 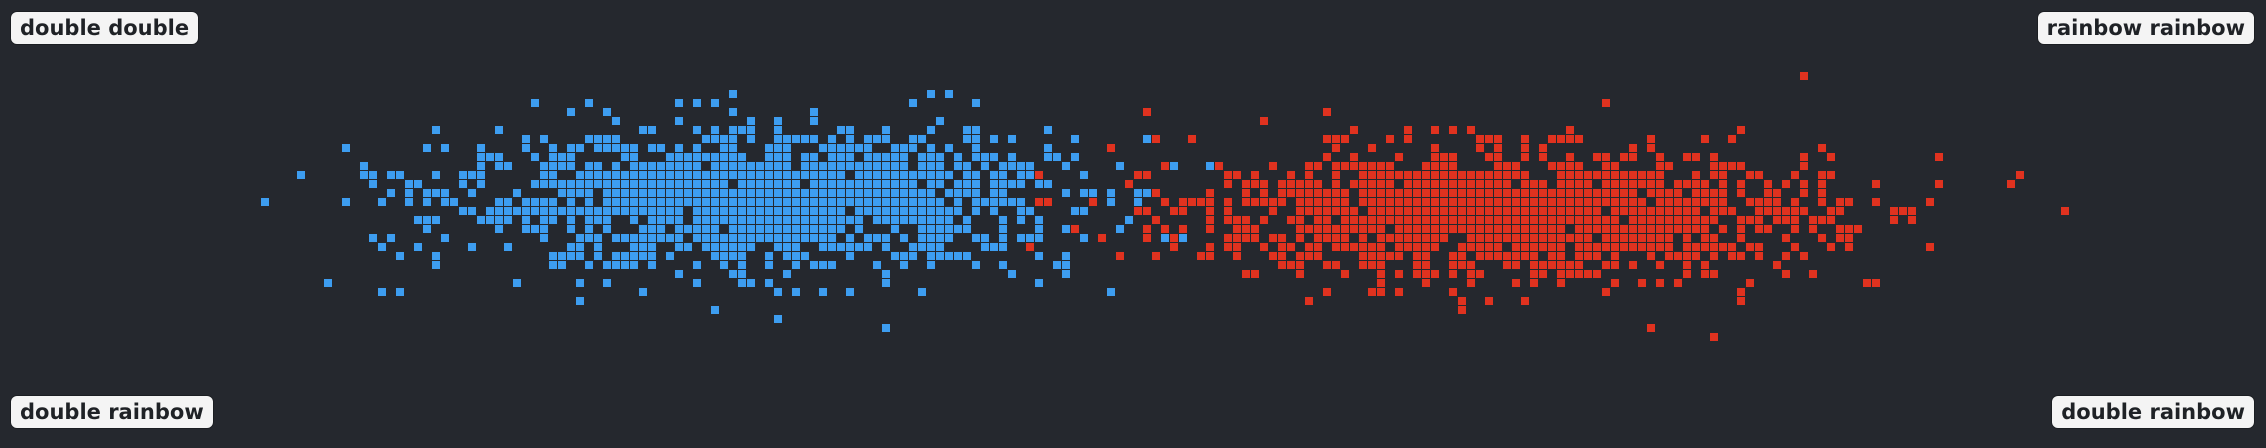 What do you see at coordinates (1831, 157) in the screenshot?
I see `series-2-point-o5` at bounding box center [1831, 157].